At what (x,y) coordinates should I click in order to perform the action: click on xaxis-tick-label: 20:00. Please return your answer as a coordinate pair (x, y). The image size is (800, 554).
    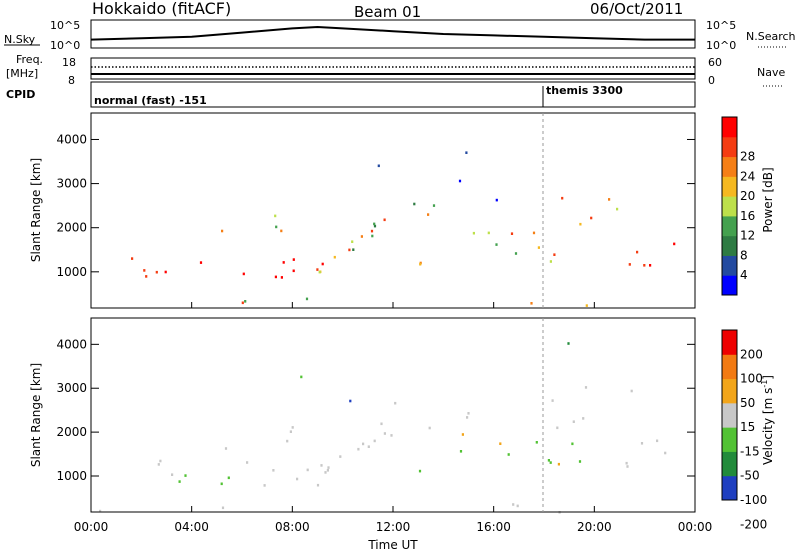
    Looking at the image, I should click on (594, 527).